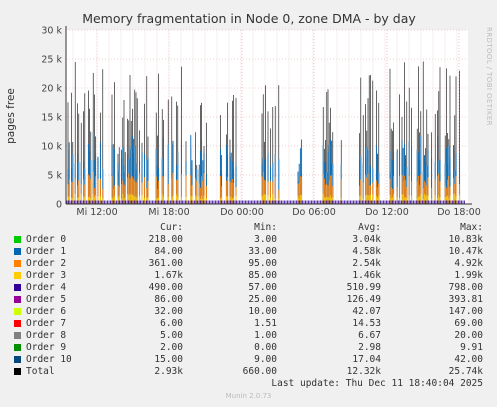  What do you see at coordinates (489, 76) in the screenshot?
I see `rrdtool-credit: RRDTOOL / TOBI OETIKER` at bounding box center [489, 76].